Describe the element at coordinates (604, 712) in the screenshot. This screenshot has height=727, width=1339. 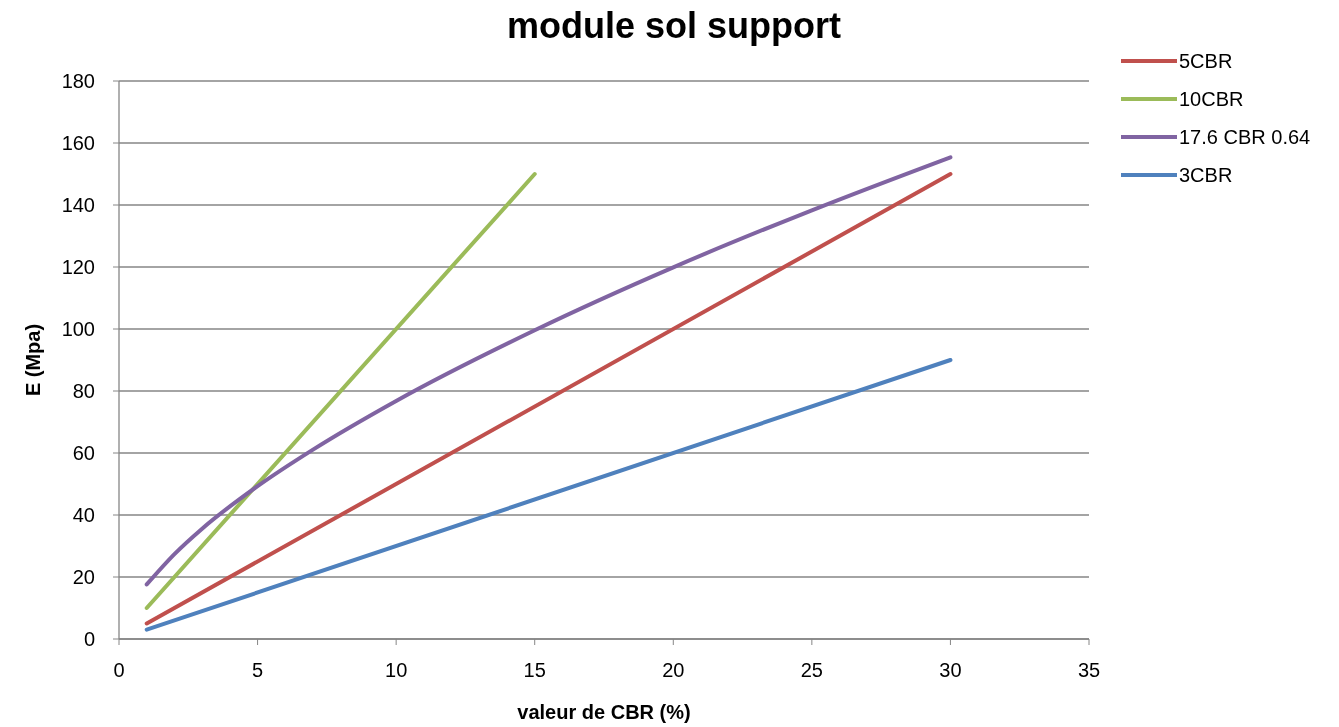
I see `x-axis-title: valeur de CBR (%)` at that location.